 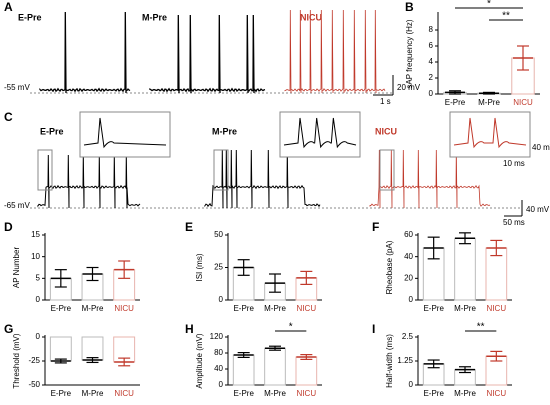 What do you see at coordinates (541, 147) in the screenshot?
I see `scale-label: 40 mV` at bounding box center [541, 147].